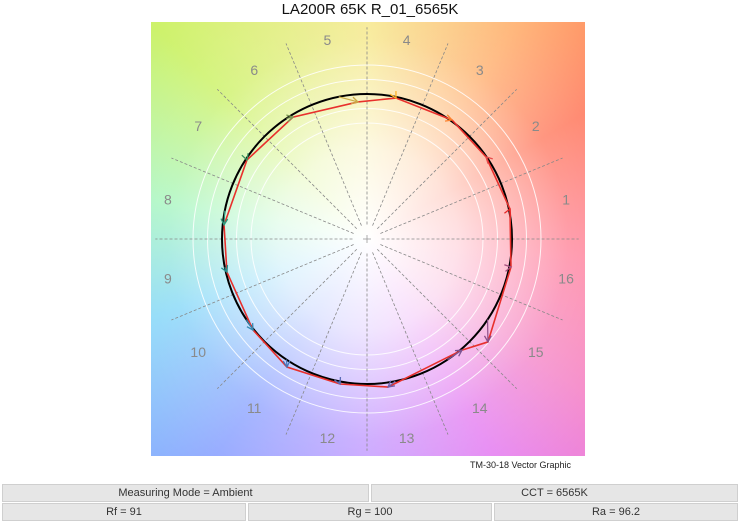 The width and height of the screenshot is (740, 521). I want to click on hue-bin-label: 13, so click(407, 438).